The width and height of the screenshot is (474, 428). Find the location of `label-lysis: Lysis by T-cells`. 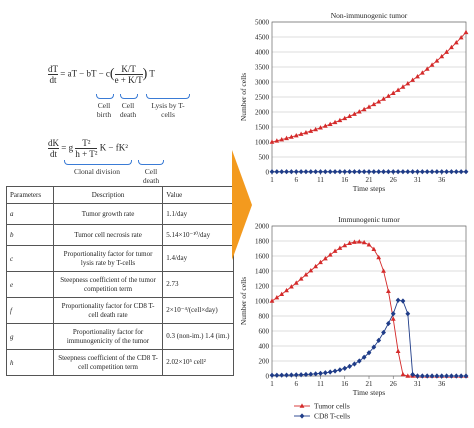

label-lysis: Lysis by T-cells is located at coordinates (168, 110).